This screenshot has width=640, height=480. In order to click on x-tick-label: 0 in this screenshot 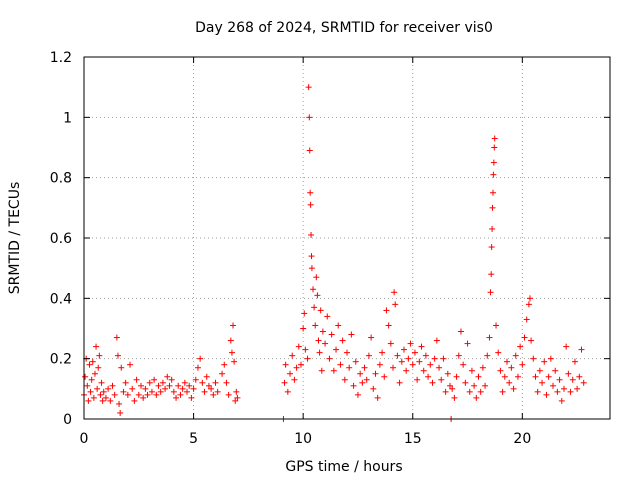, I will do `click(84, 439)`.